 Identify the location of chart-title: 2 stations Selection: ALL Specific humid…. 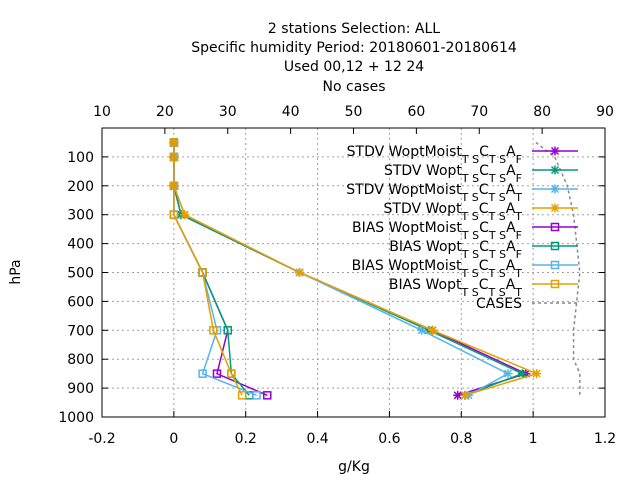
(354, 58).